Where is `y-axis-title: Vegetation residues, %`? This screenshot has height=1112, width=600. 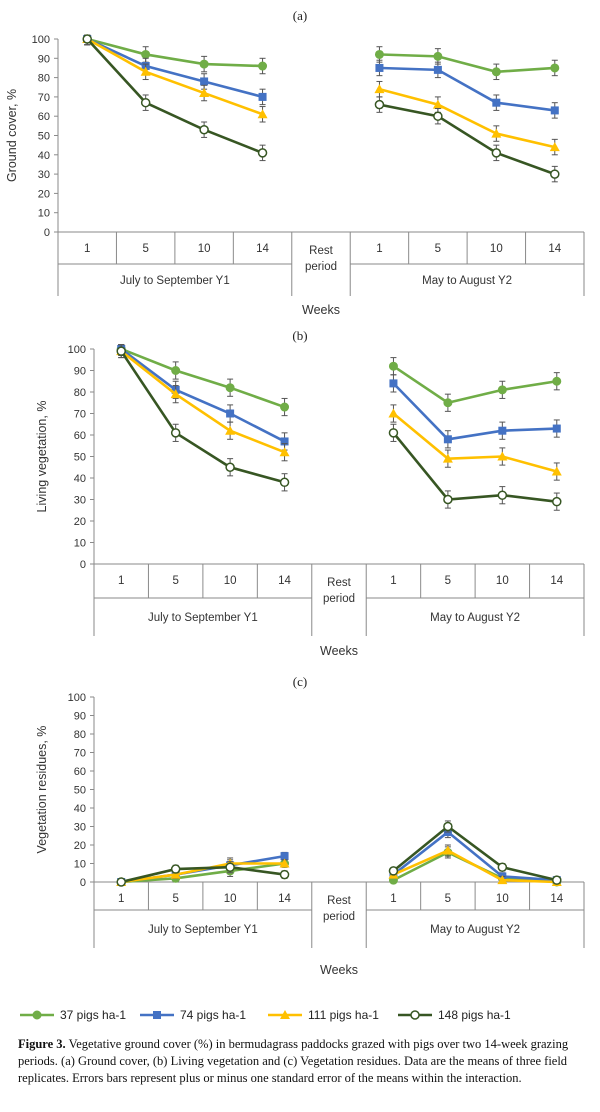
y-axis-title: Vegetation residues, % is located at coordinates (42, 790).